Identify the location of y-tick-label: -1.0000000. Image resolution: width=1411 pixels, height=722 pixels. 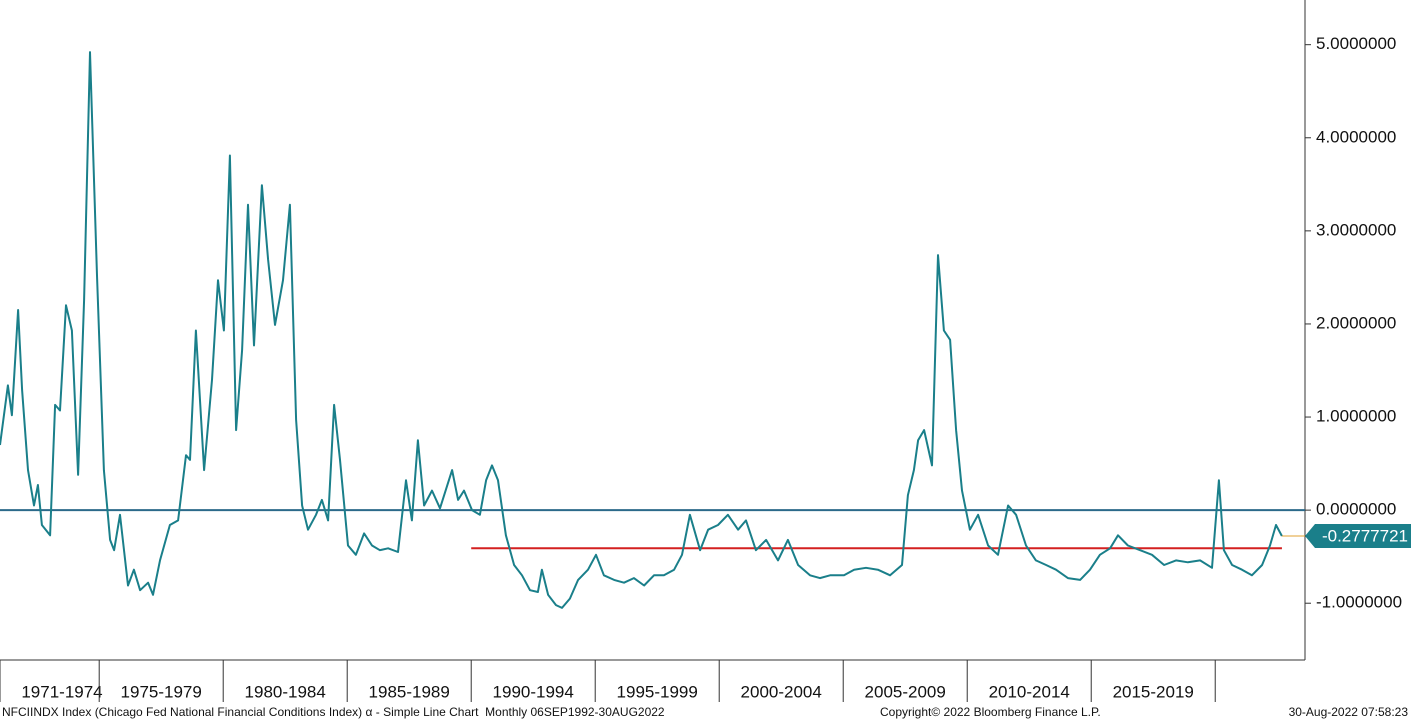
(1359, 602).